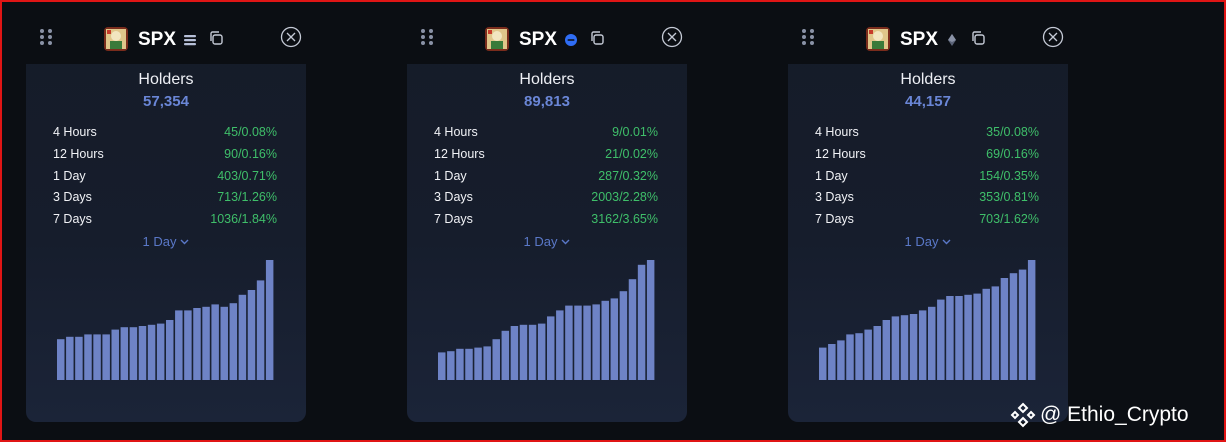 This screenshot has height=442, width=1226. I want to click on period-dropdown-value: 1 Day, so click(921, 241).